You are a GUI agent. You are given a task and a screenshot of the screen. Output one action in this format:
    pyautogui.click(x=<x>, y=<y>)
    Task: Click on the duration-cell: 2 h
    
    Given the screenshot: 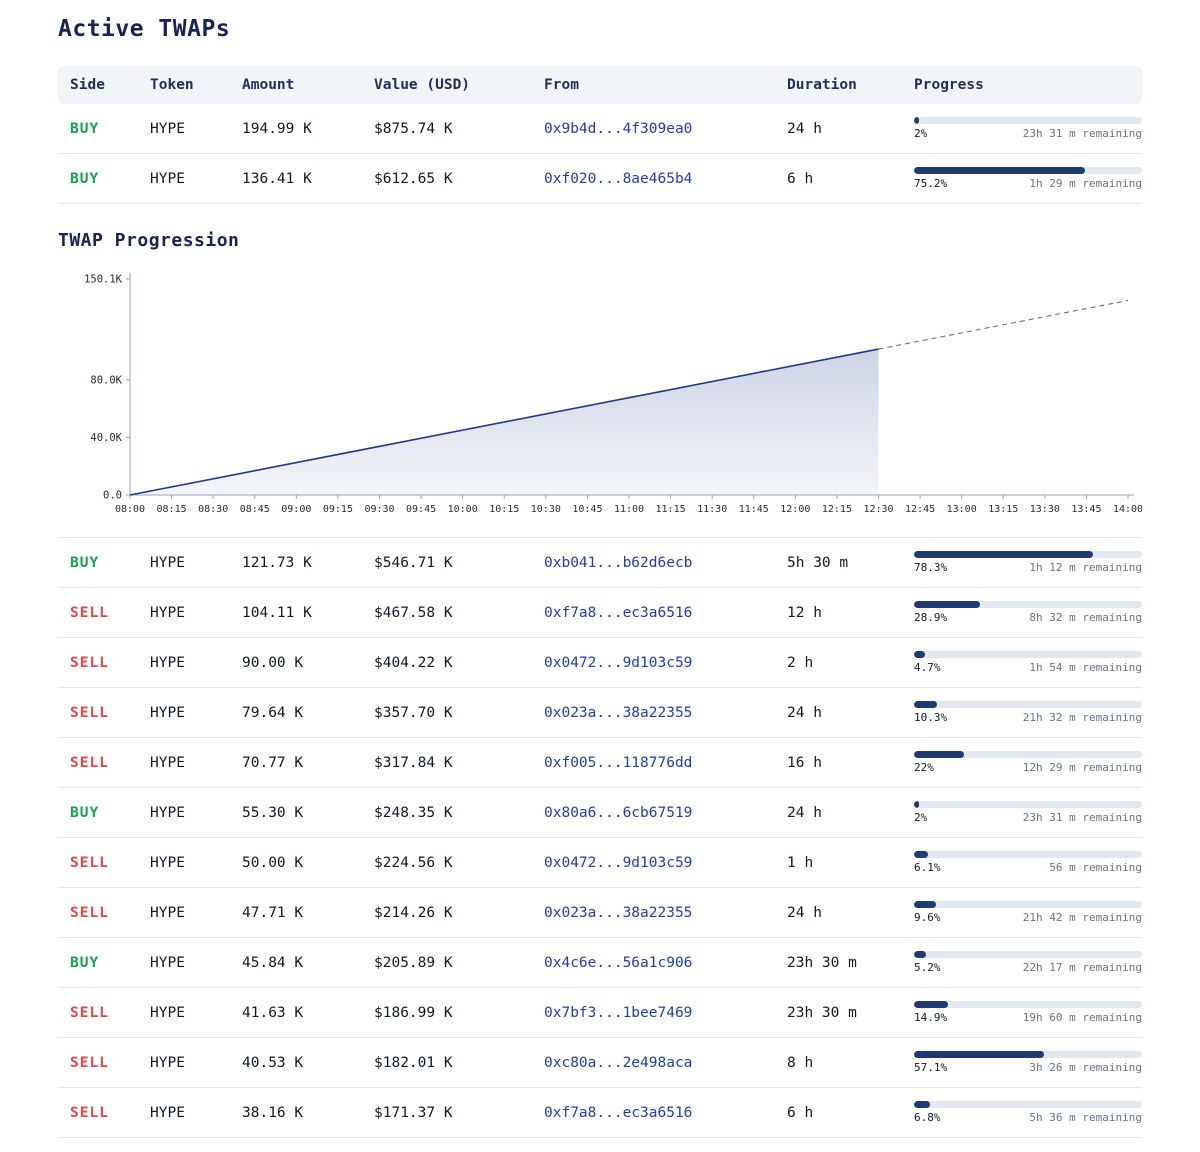 What is the action you would take?
    pyautogui.click(x=800, y=662)
    